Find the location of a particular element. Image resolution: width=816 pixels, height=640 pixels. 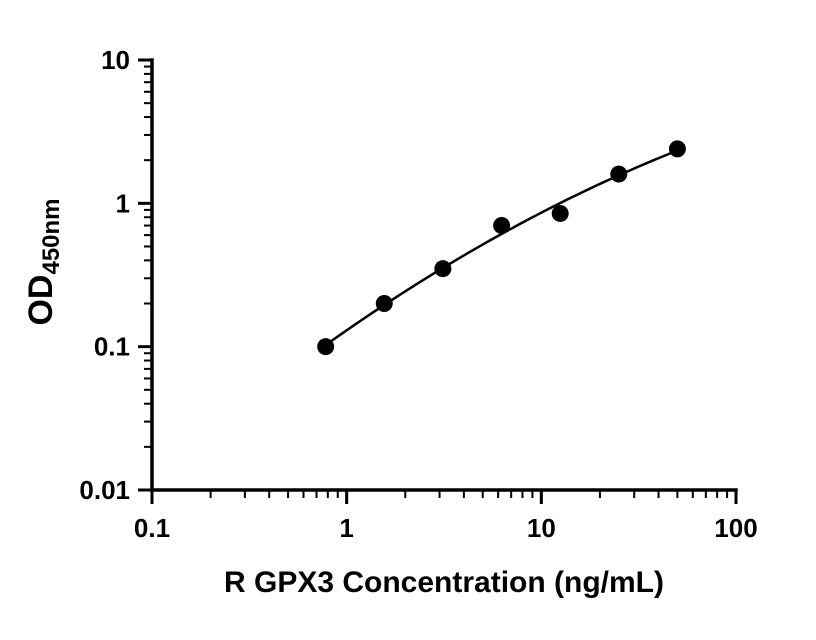

x-tick-label: 10 is located at coordinates (541, 528).